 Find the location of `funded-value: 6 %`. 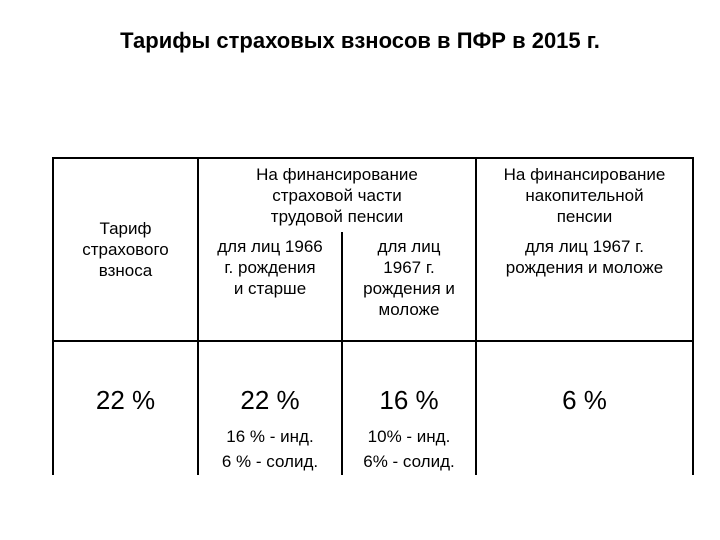

funded-value: 6 % is located at coordinates (584, 400).